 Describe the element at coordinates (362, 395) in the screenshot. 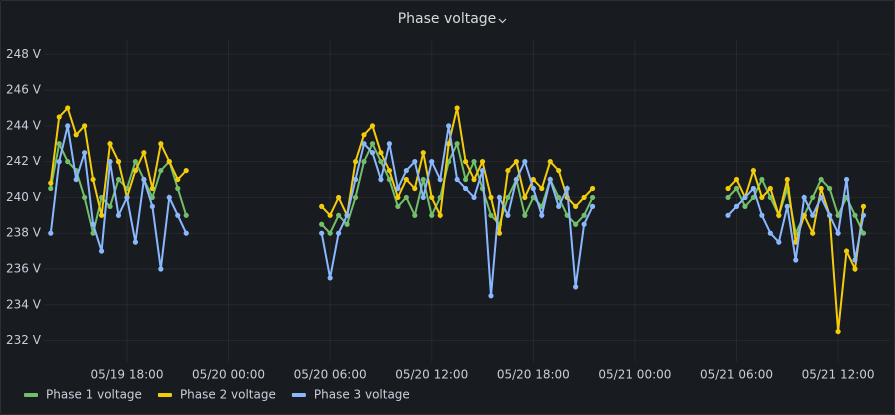

I see `legend-label: Phase 3 voltage` at that location.